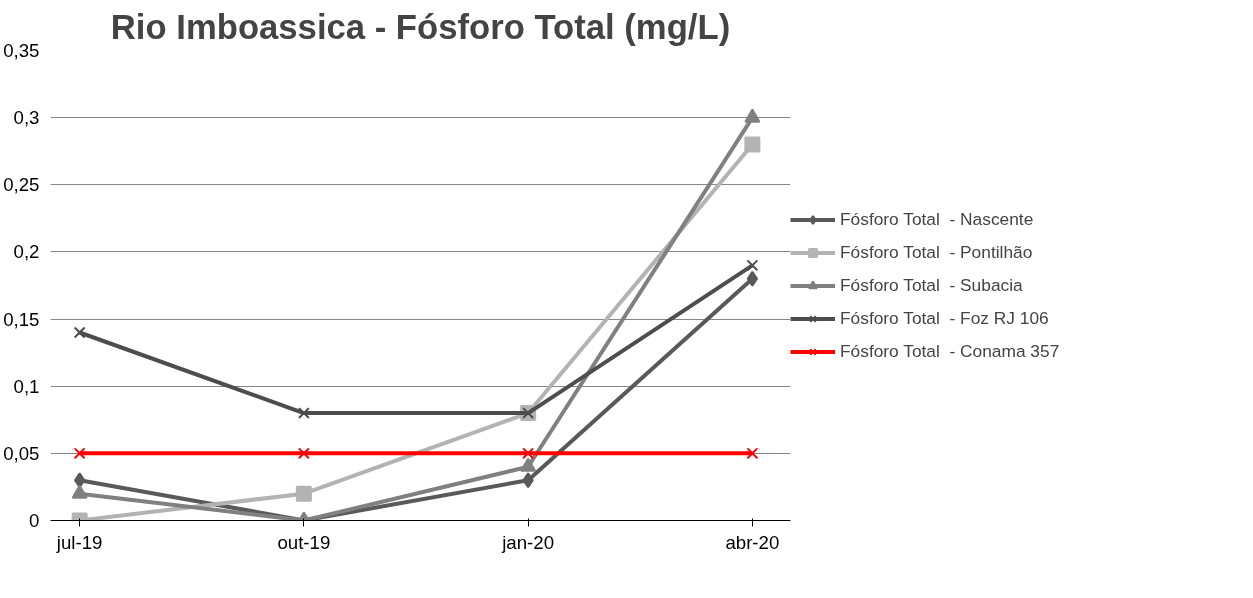 Image resolution: width=1253 pixels, height=598 pixels. I want to click on legend-label: Fósforo Total - Pontilhão, so click(936, 252).